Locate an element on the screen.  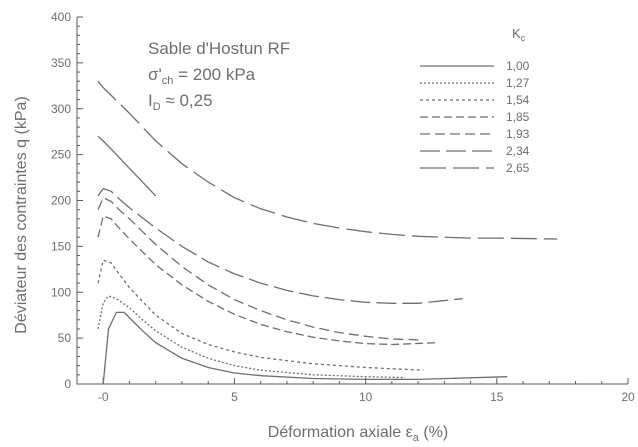
annotation-sigma-sub: ch is located at coordinates (168, 81).